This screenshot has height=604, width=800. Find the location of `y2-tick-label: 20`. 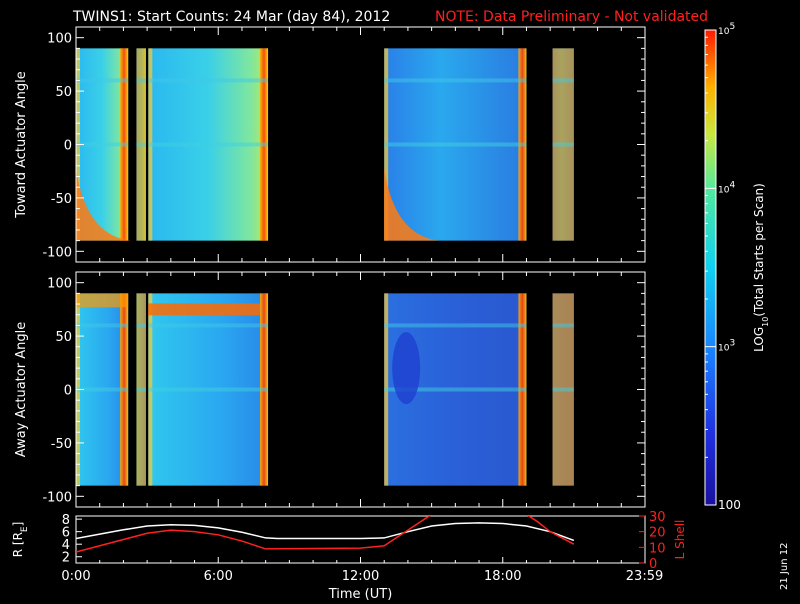

y2-tick-label: 20 is located at coordinates (657, 533).